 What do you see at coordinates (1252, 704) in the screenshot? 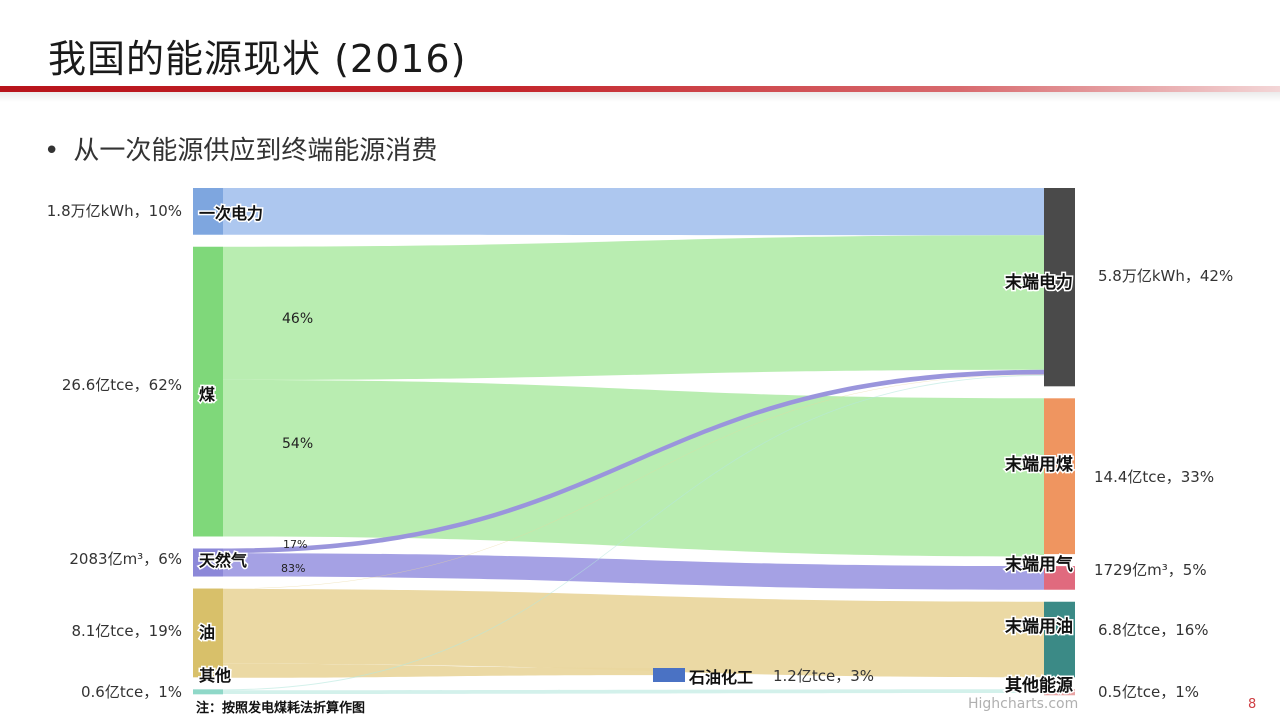
I see `page-number: 8` at bounding box center [1252, 704].